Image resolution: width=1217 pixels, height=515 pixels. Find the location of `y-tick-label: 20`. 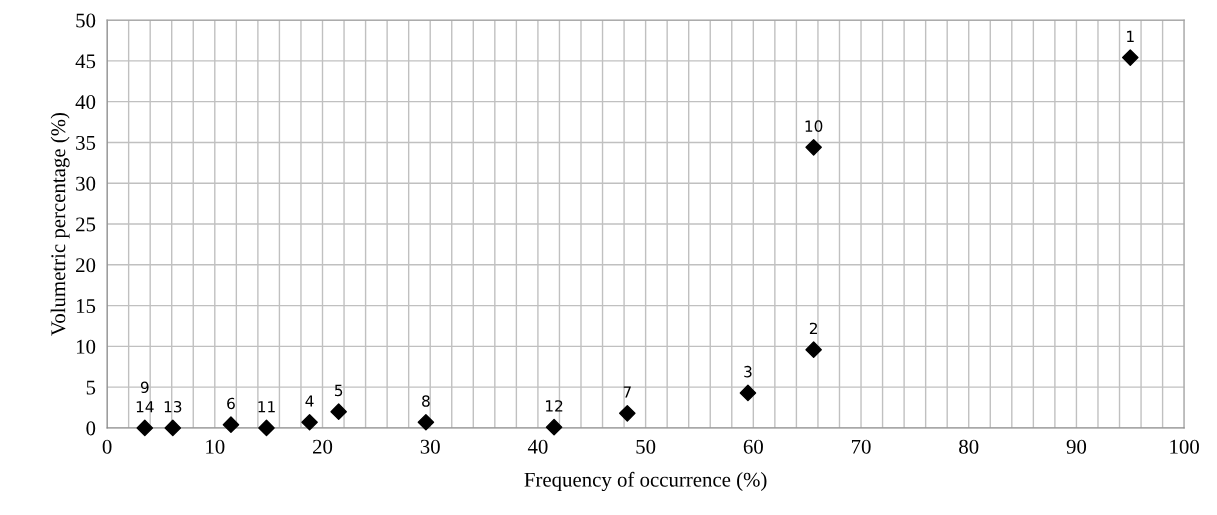

y-tick-label: 20 is located at coordinates (86, 265).